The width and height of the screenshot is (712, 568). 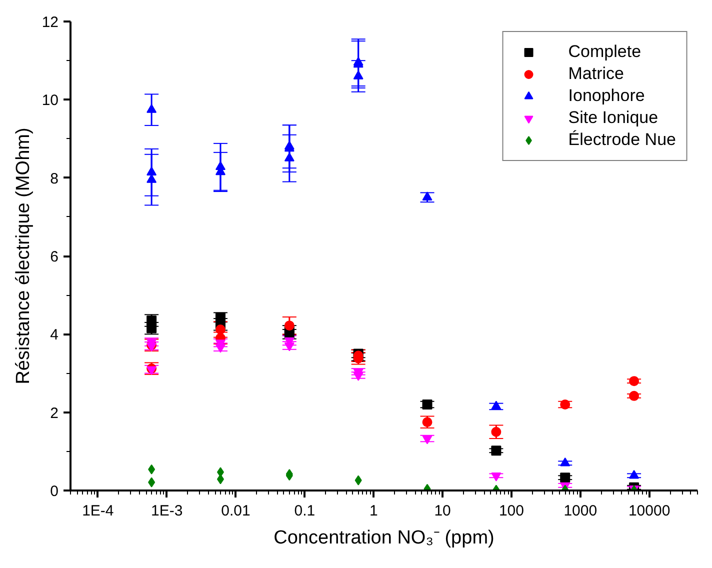 I want to click on y-tick-label: 12, so click(x=50, y=22).